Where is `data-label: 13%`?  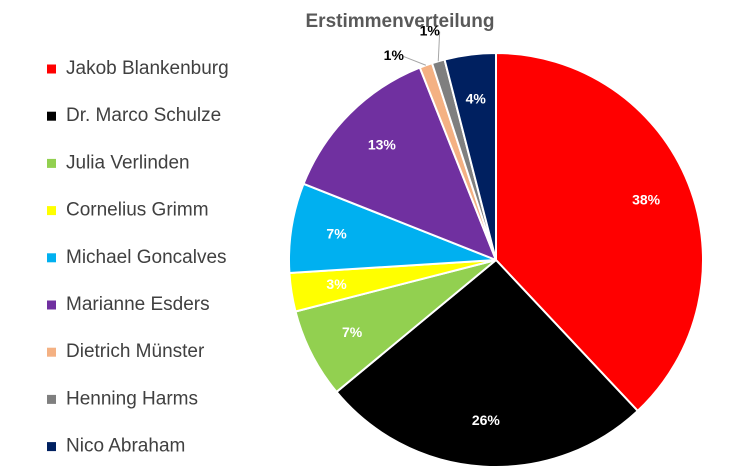
data-label: 13% is located at coordinates (382, 145).